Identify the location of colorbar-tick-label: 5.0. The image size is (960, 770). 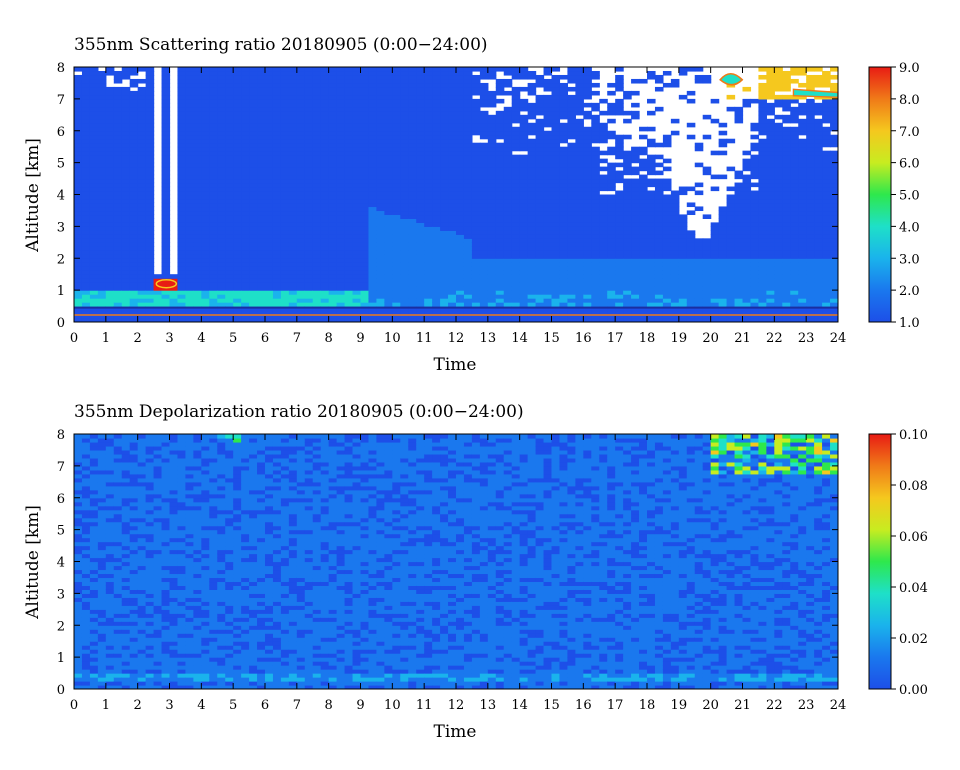
(909, 196).